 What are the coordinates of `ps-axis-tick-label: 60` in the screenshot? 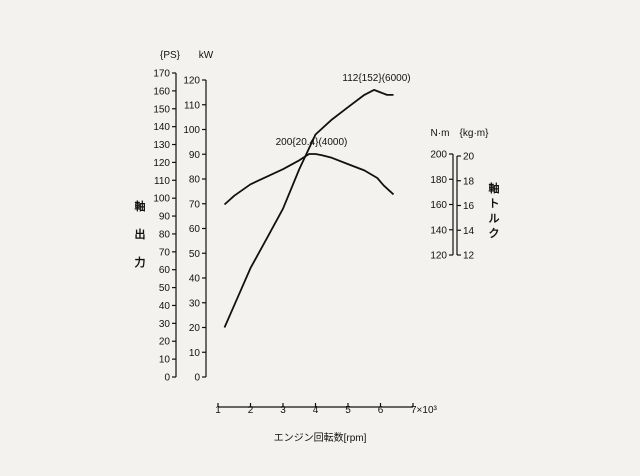 It's located at (165, 270).